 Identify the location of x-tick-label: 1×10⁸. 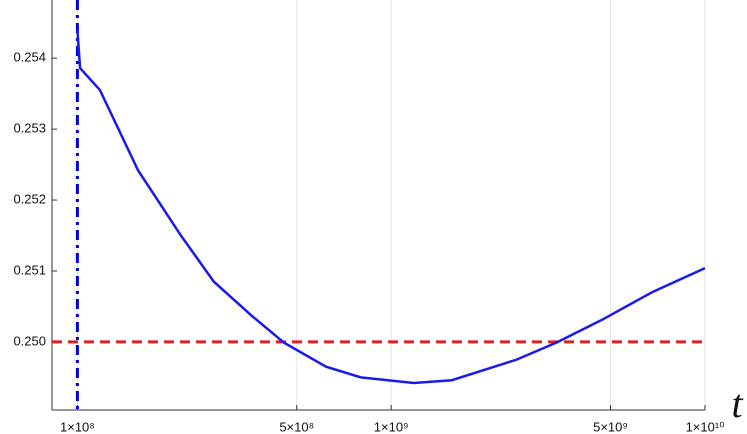
(77, 426).